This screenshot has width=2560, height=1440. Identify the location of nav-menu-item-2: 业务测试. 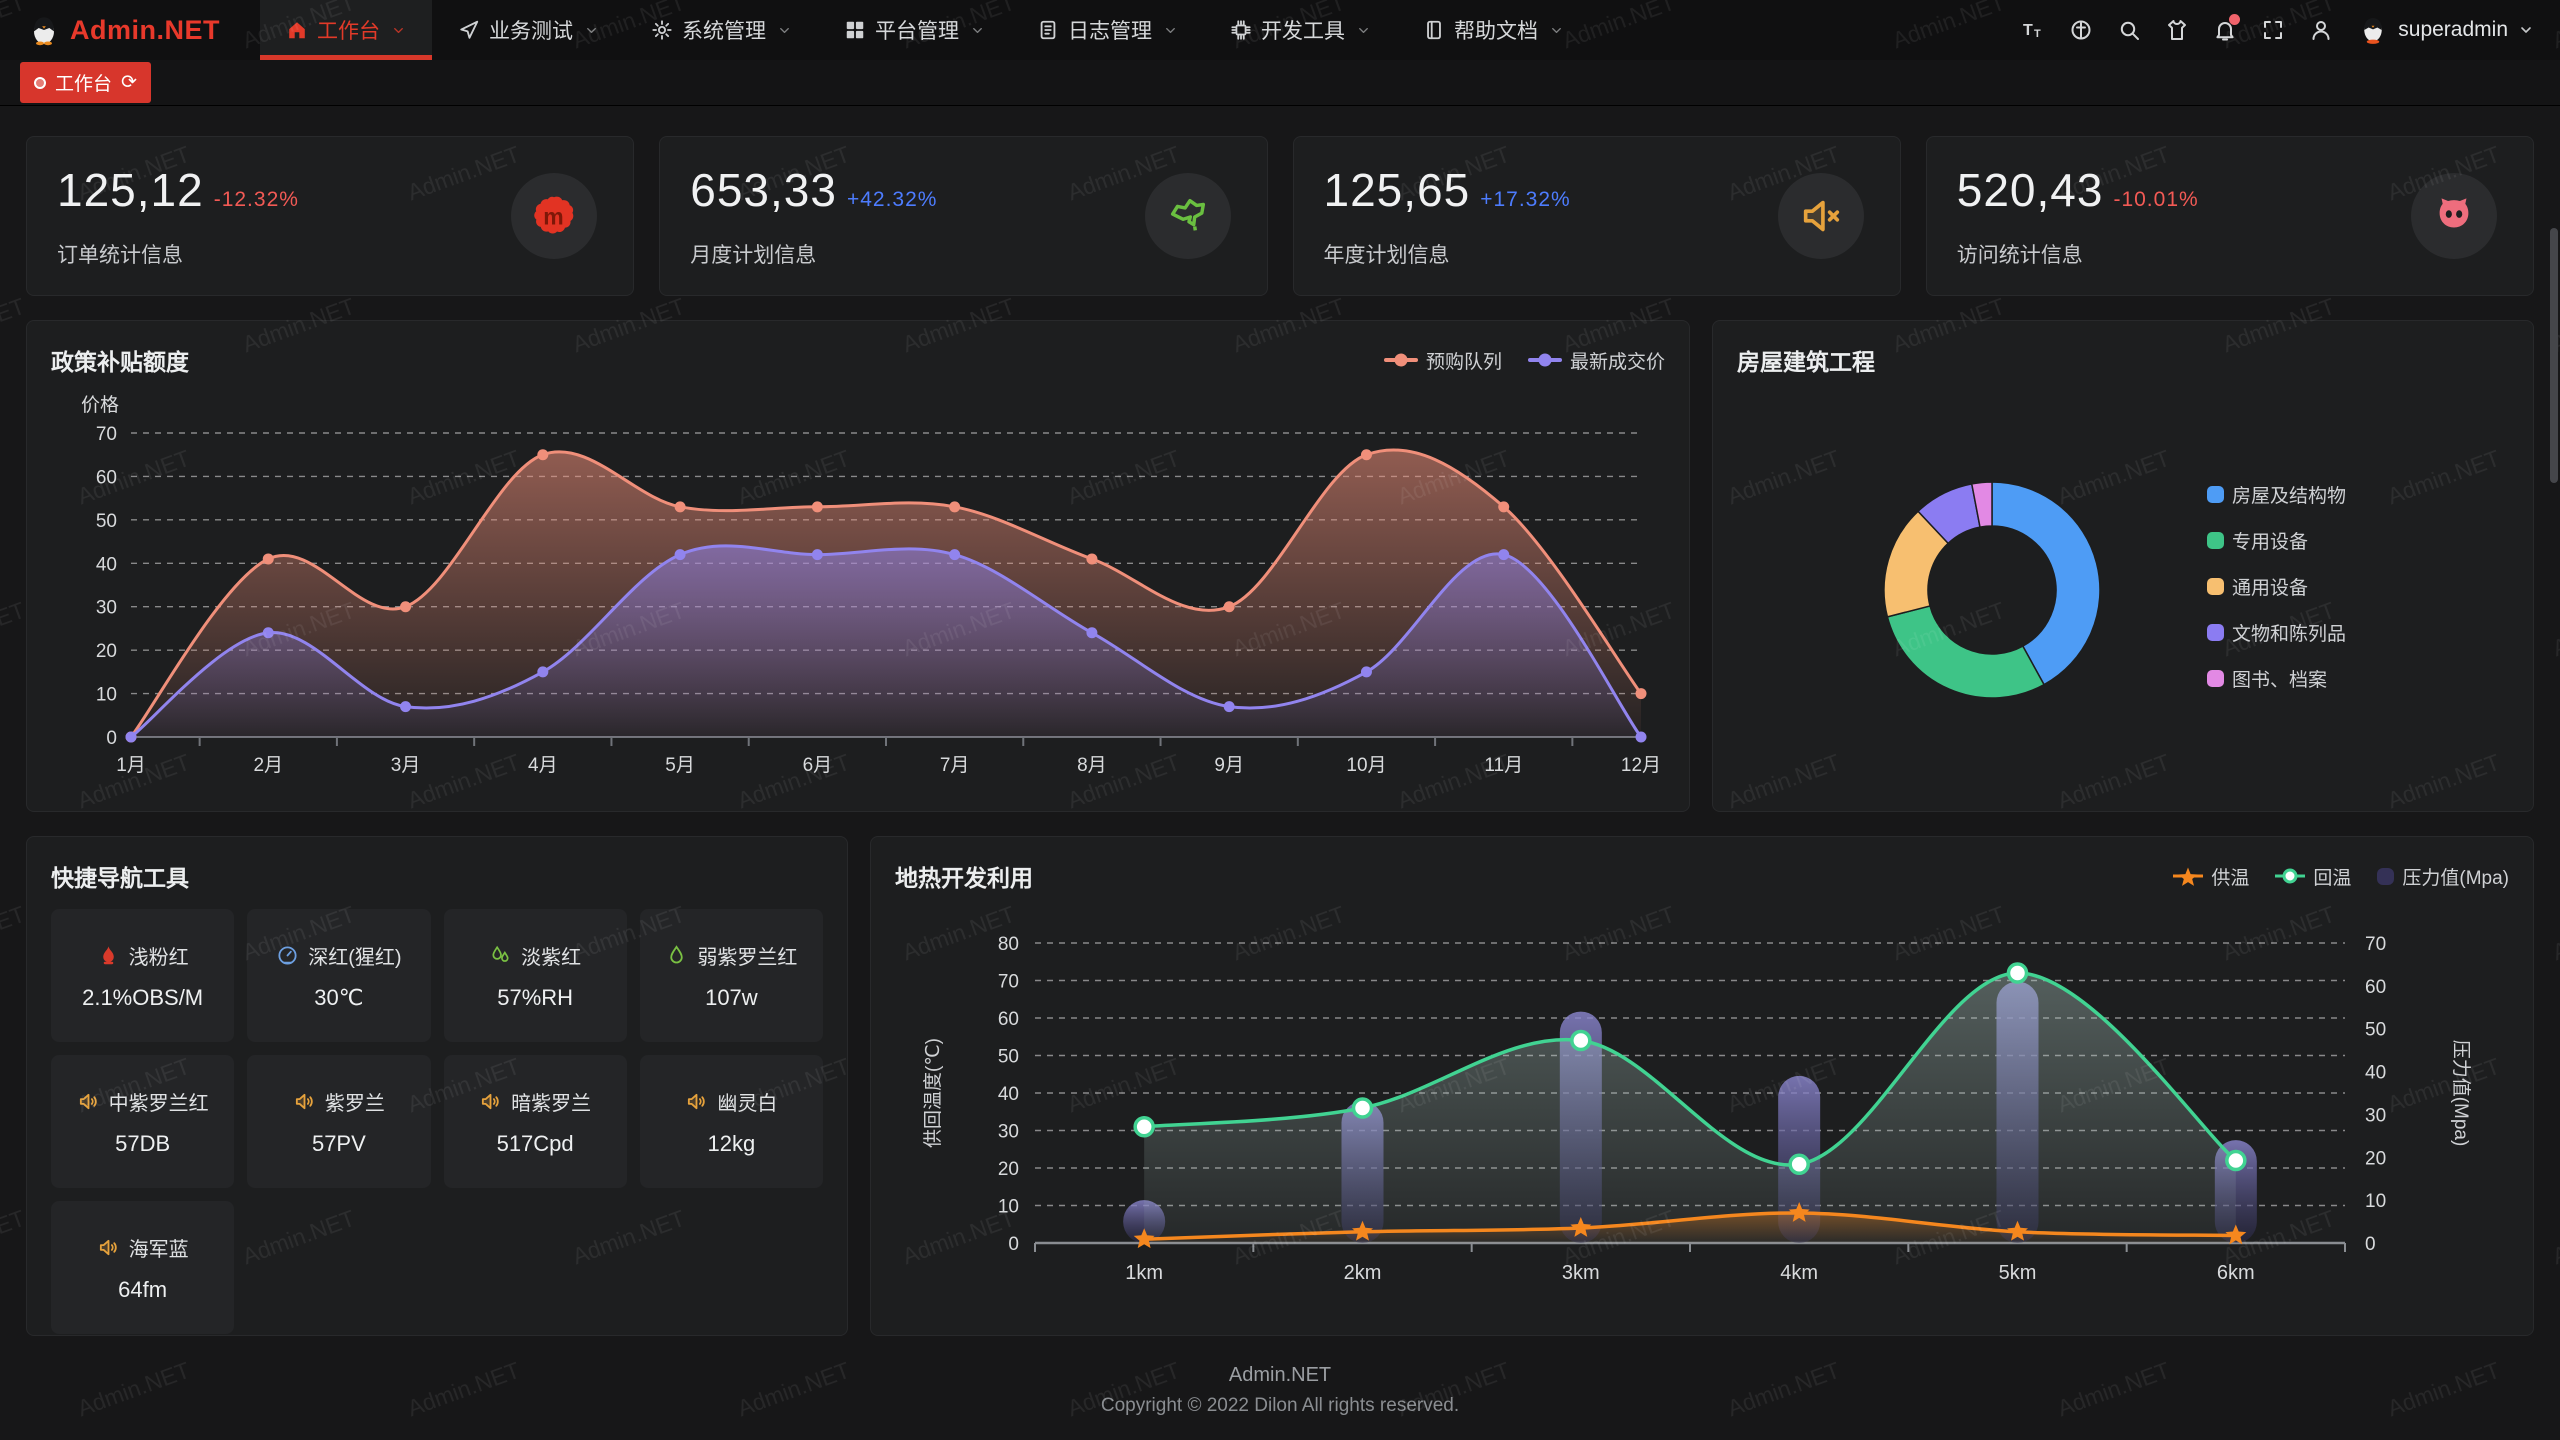
(528, 30).